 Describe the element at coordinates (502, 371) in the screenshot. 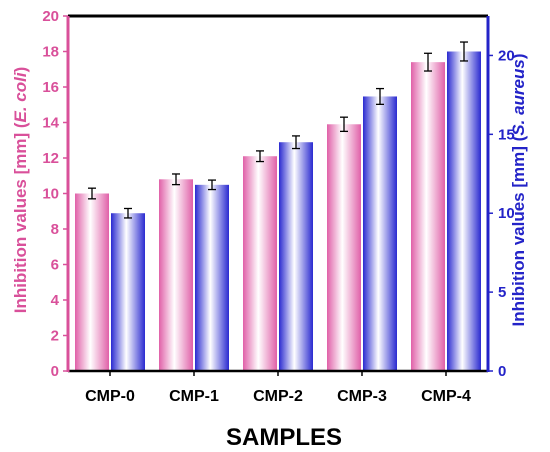

I see `right-y-tick-label: 0` at that location.